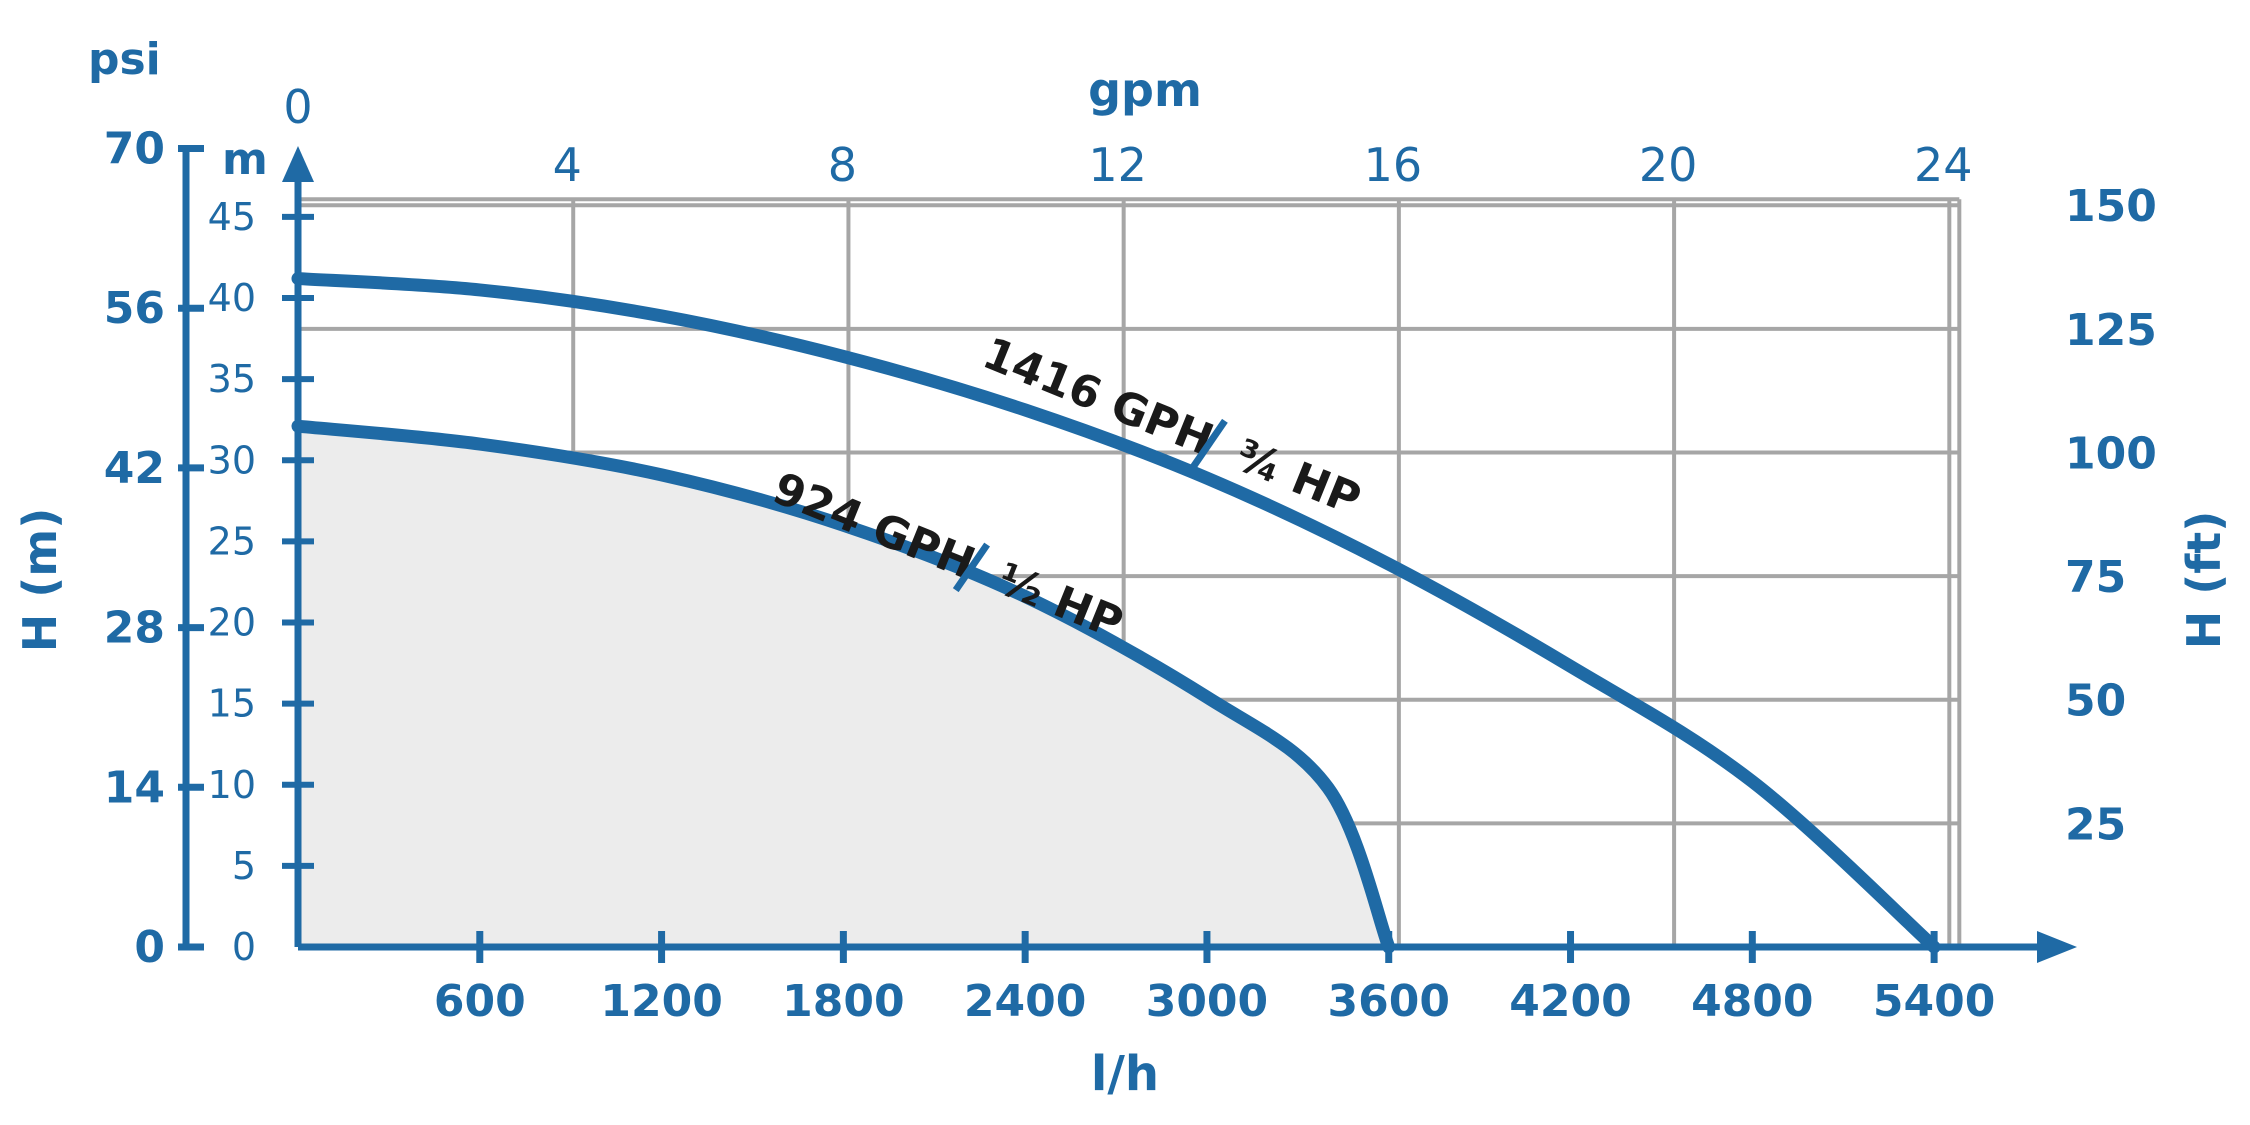 This screenshot has height=1125, width=2250. What do you see at coordinates (232, 541) in the screenshot?
I see `m-tick-label-25: 25` at bounding box center [232, 541].